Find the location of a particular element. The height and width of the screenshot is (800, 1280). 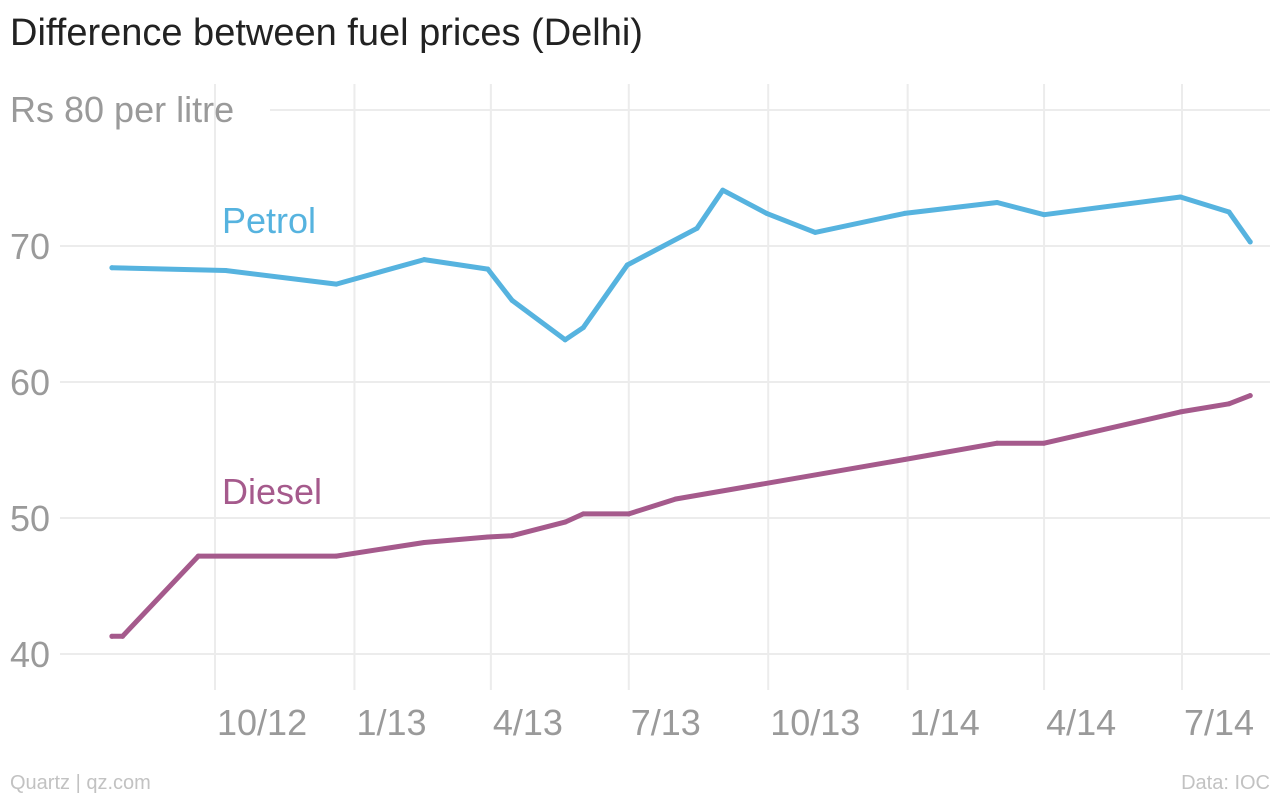

x-tick-label-1: 1/13 is located at coordinates (391, 722).